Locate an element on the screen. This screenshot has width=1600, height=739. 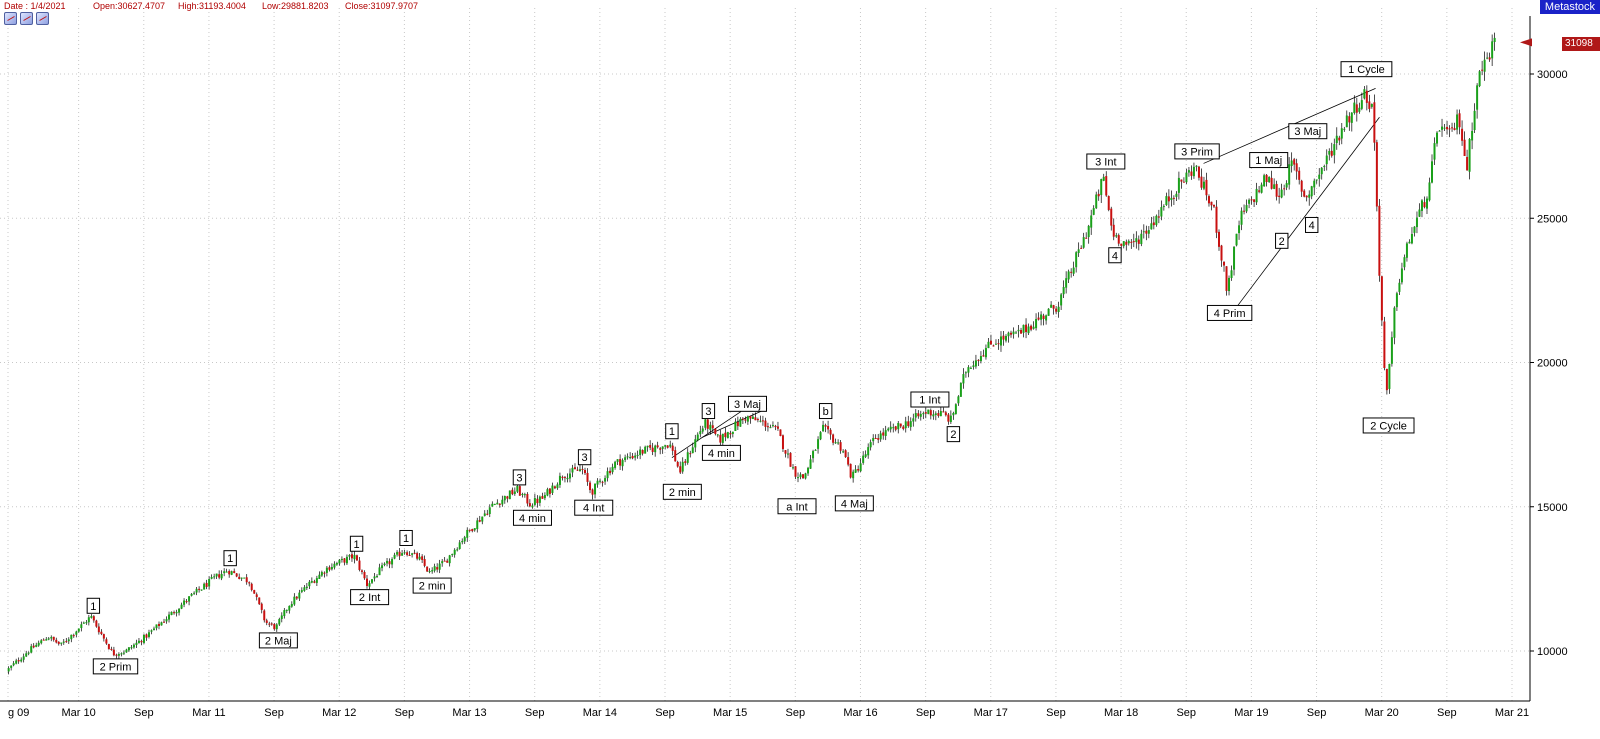
wave-label: 4 min is located at coordinates (532, 517).